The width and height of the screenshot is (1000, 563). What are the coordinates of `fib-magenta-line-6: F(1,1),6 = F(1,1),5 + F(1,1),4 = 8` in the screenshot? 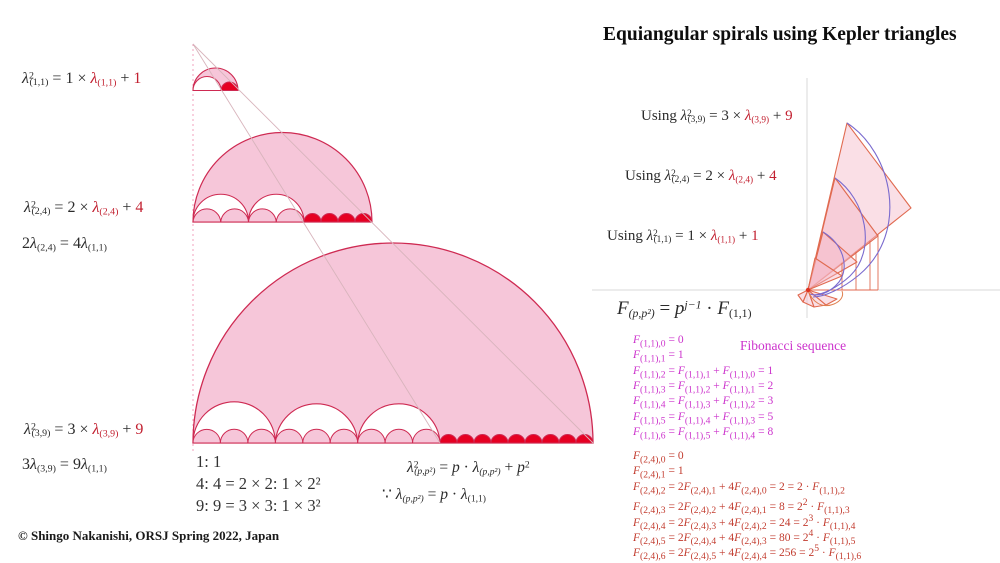 It's located at (703, 433).